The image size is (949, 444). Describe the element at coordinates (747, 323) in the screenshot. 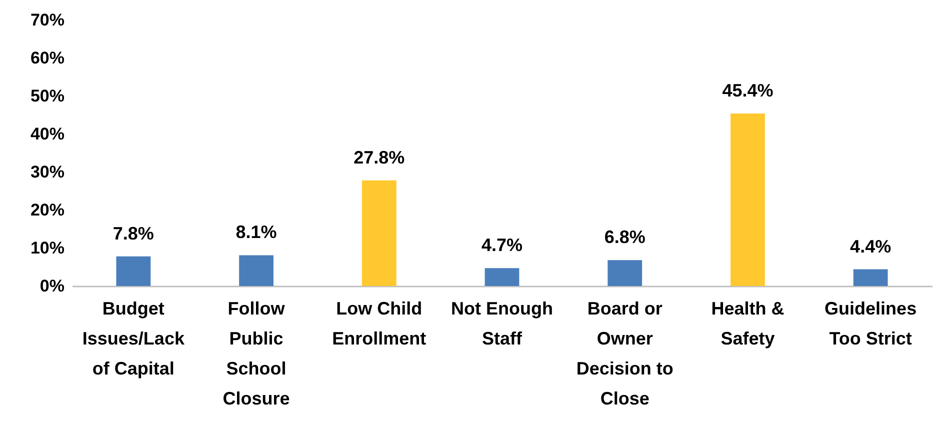

I see `x-tick-label: Health & Safety` at that location.